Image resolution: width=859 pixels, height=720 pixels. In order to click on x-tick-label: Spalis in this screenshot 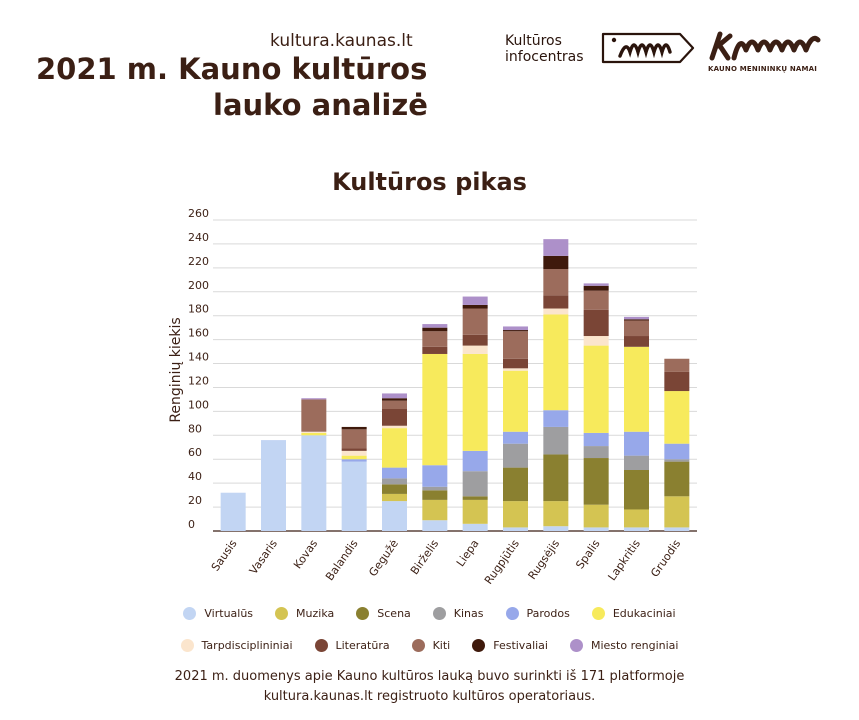, I will do `click(587, 554)`.